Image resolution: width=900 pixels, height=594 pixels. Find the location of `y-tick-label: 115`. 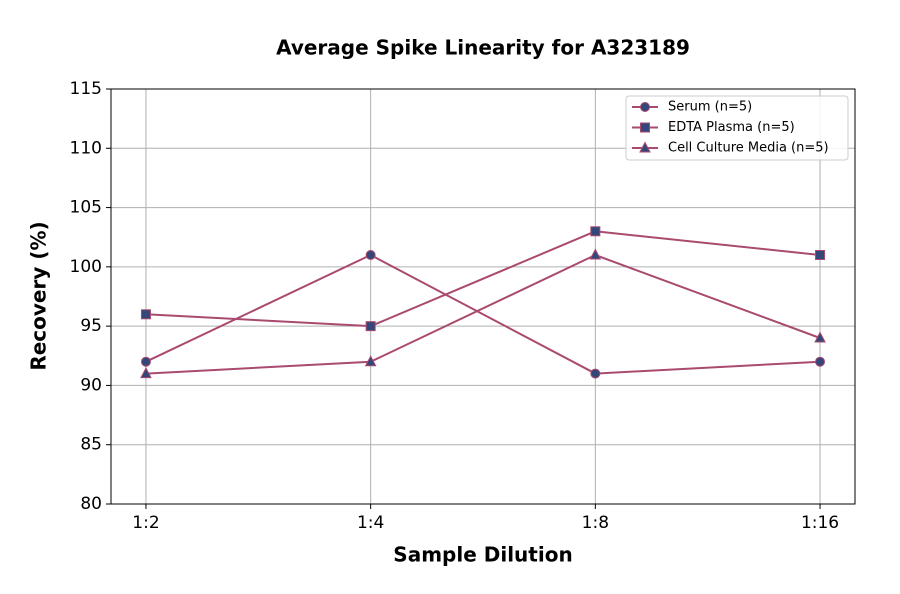

y-tick-label: 115 is located at coordinates (86, 89).